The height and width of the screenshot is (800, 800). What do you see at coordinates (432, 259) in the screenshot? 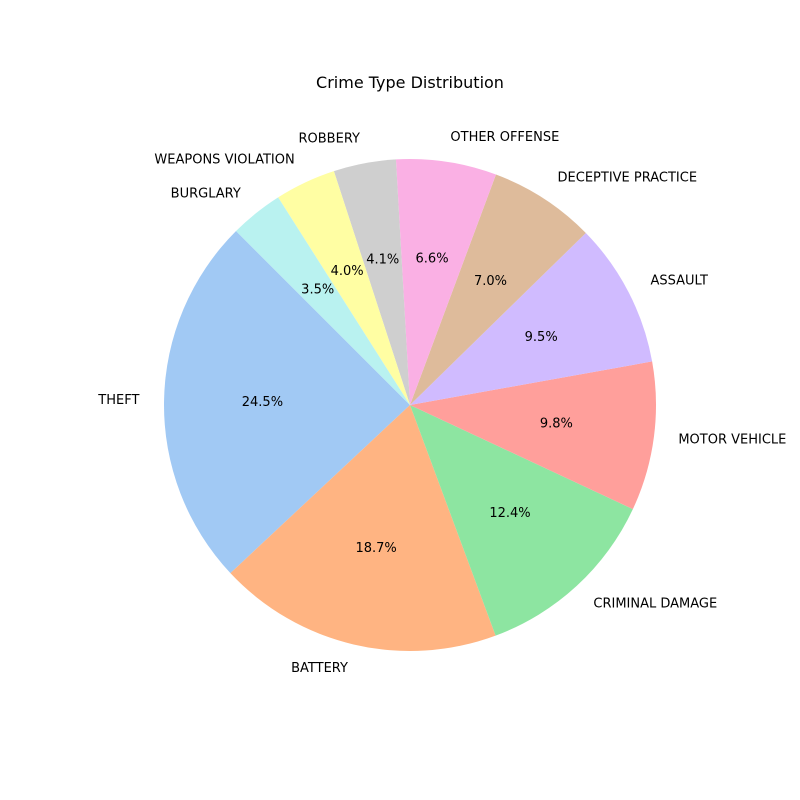
I see `slice-percent-label: 6.6%` at bounding box center [432, 259].